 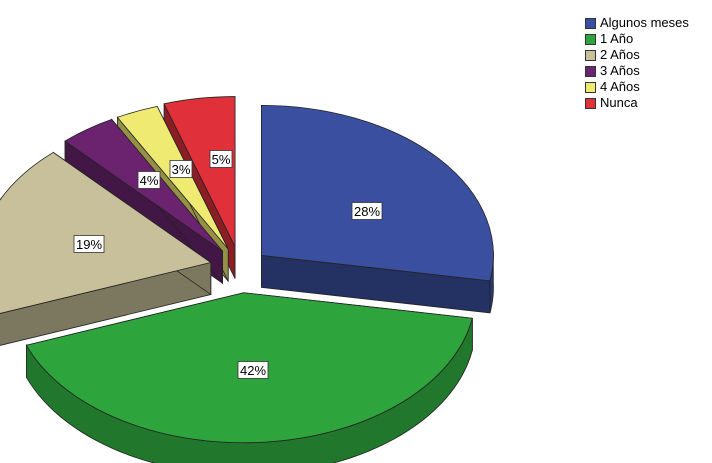 I want to click on legend-label: 3 Años, so click(x=620, y=70).